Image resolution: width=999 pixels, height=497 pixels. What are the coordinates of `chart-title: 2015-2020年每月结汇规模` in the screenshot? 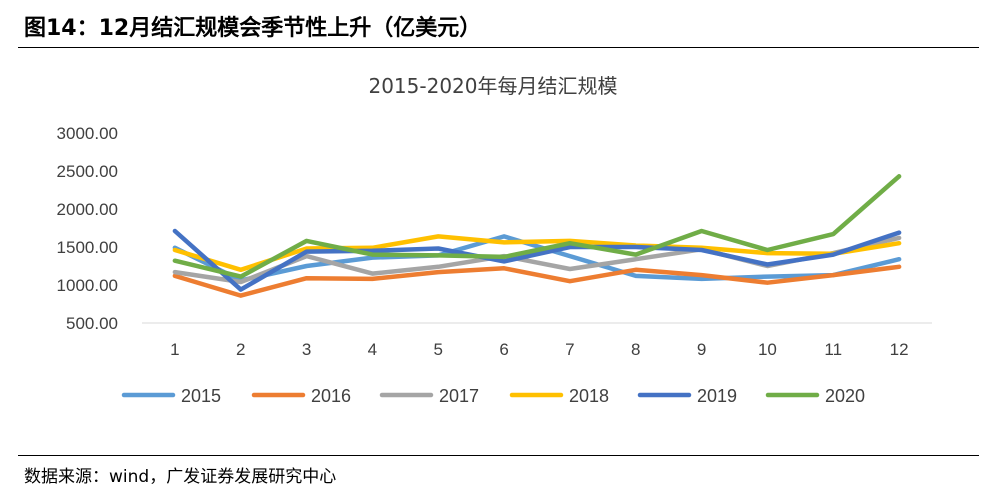 It's located at (492, 86).